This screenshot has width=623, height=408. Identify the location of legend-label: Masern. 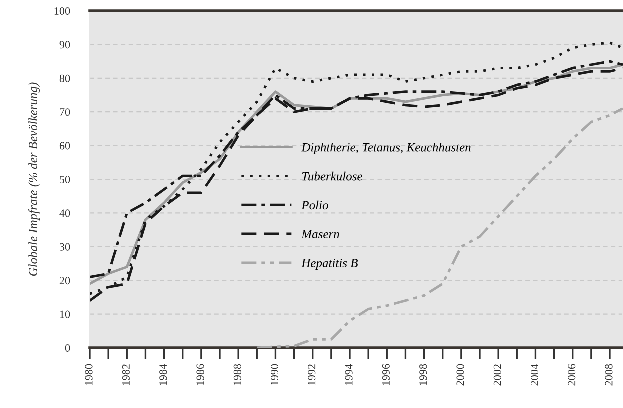
(321, 234).